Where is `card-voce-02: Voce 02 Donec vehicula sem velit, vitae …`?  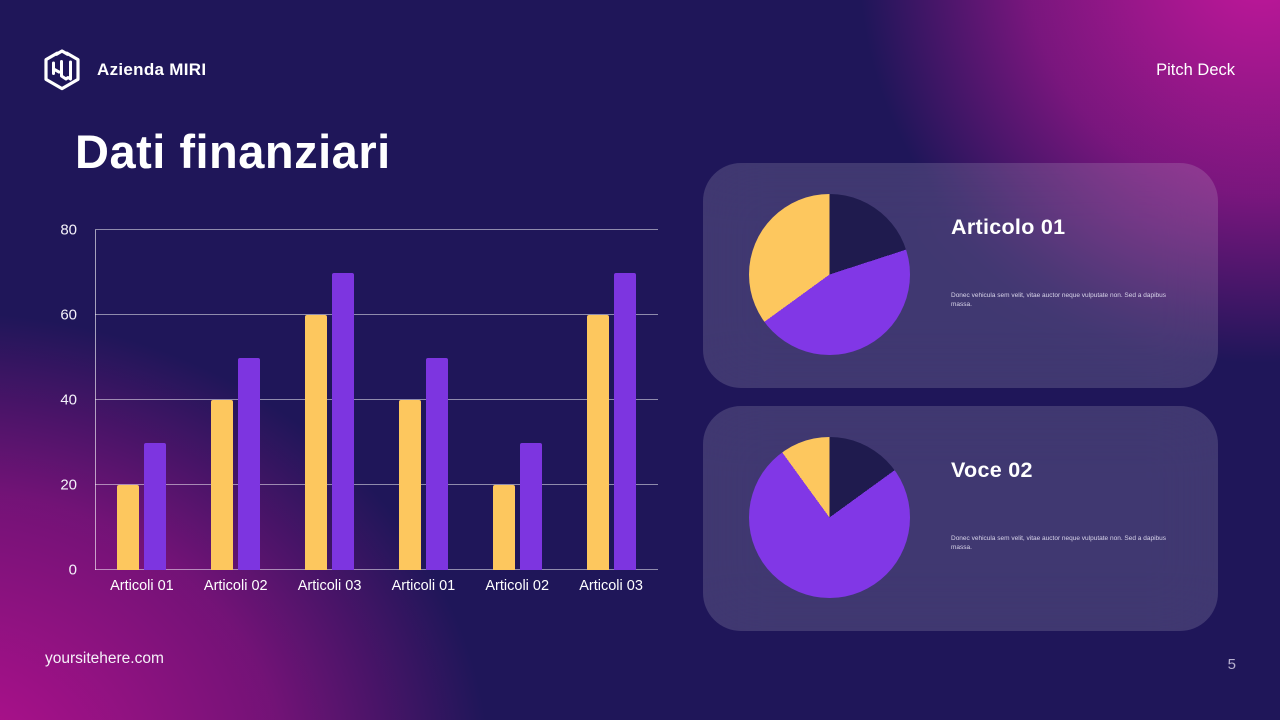
card-voce-02: Voce 02 Donec vehicula sem velit, vitae … is located at coordinates (960, 518).